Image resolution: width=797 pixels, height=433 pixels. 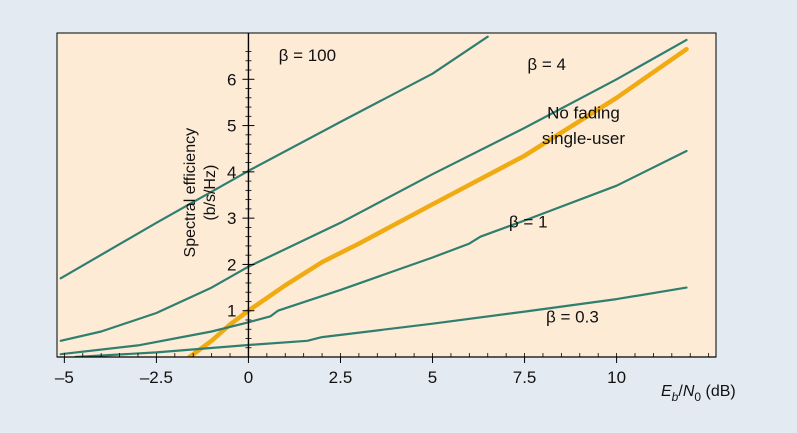 What do you see at coordinates (190, 193) in the screenshot?
I see `y-axis-title: Spectral efficiency` at bounding box center [190, 193].